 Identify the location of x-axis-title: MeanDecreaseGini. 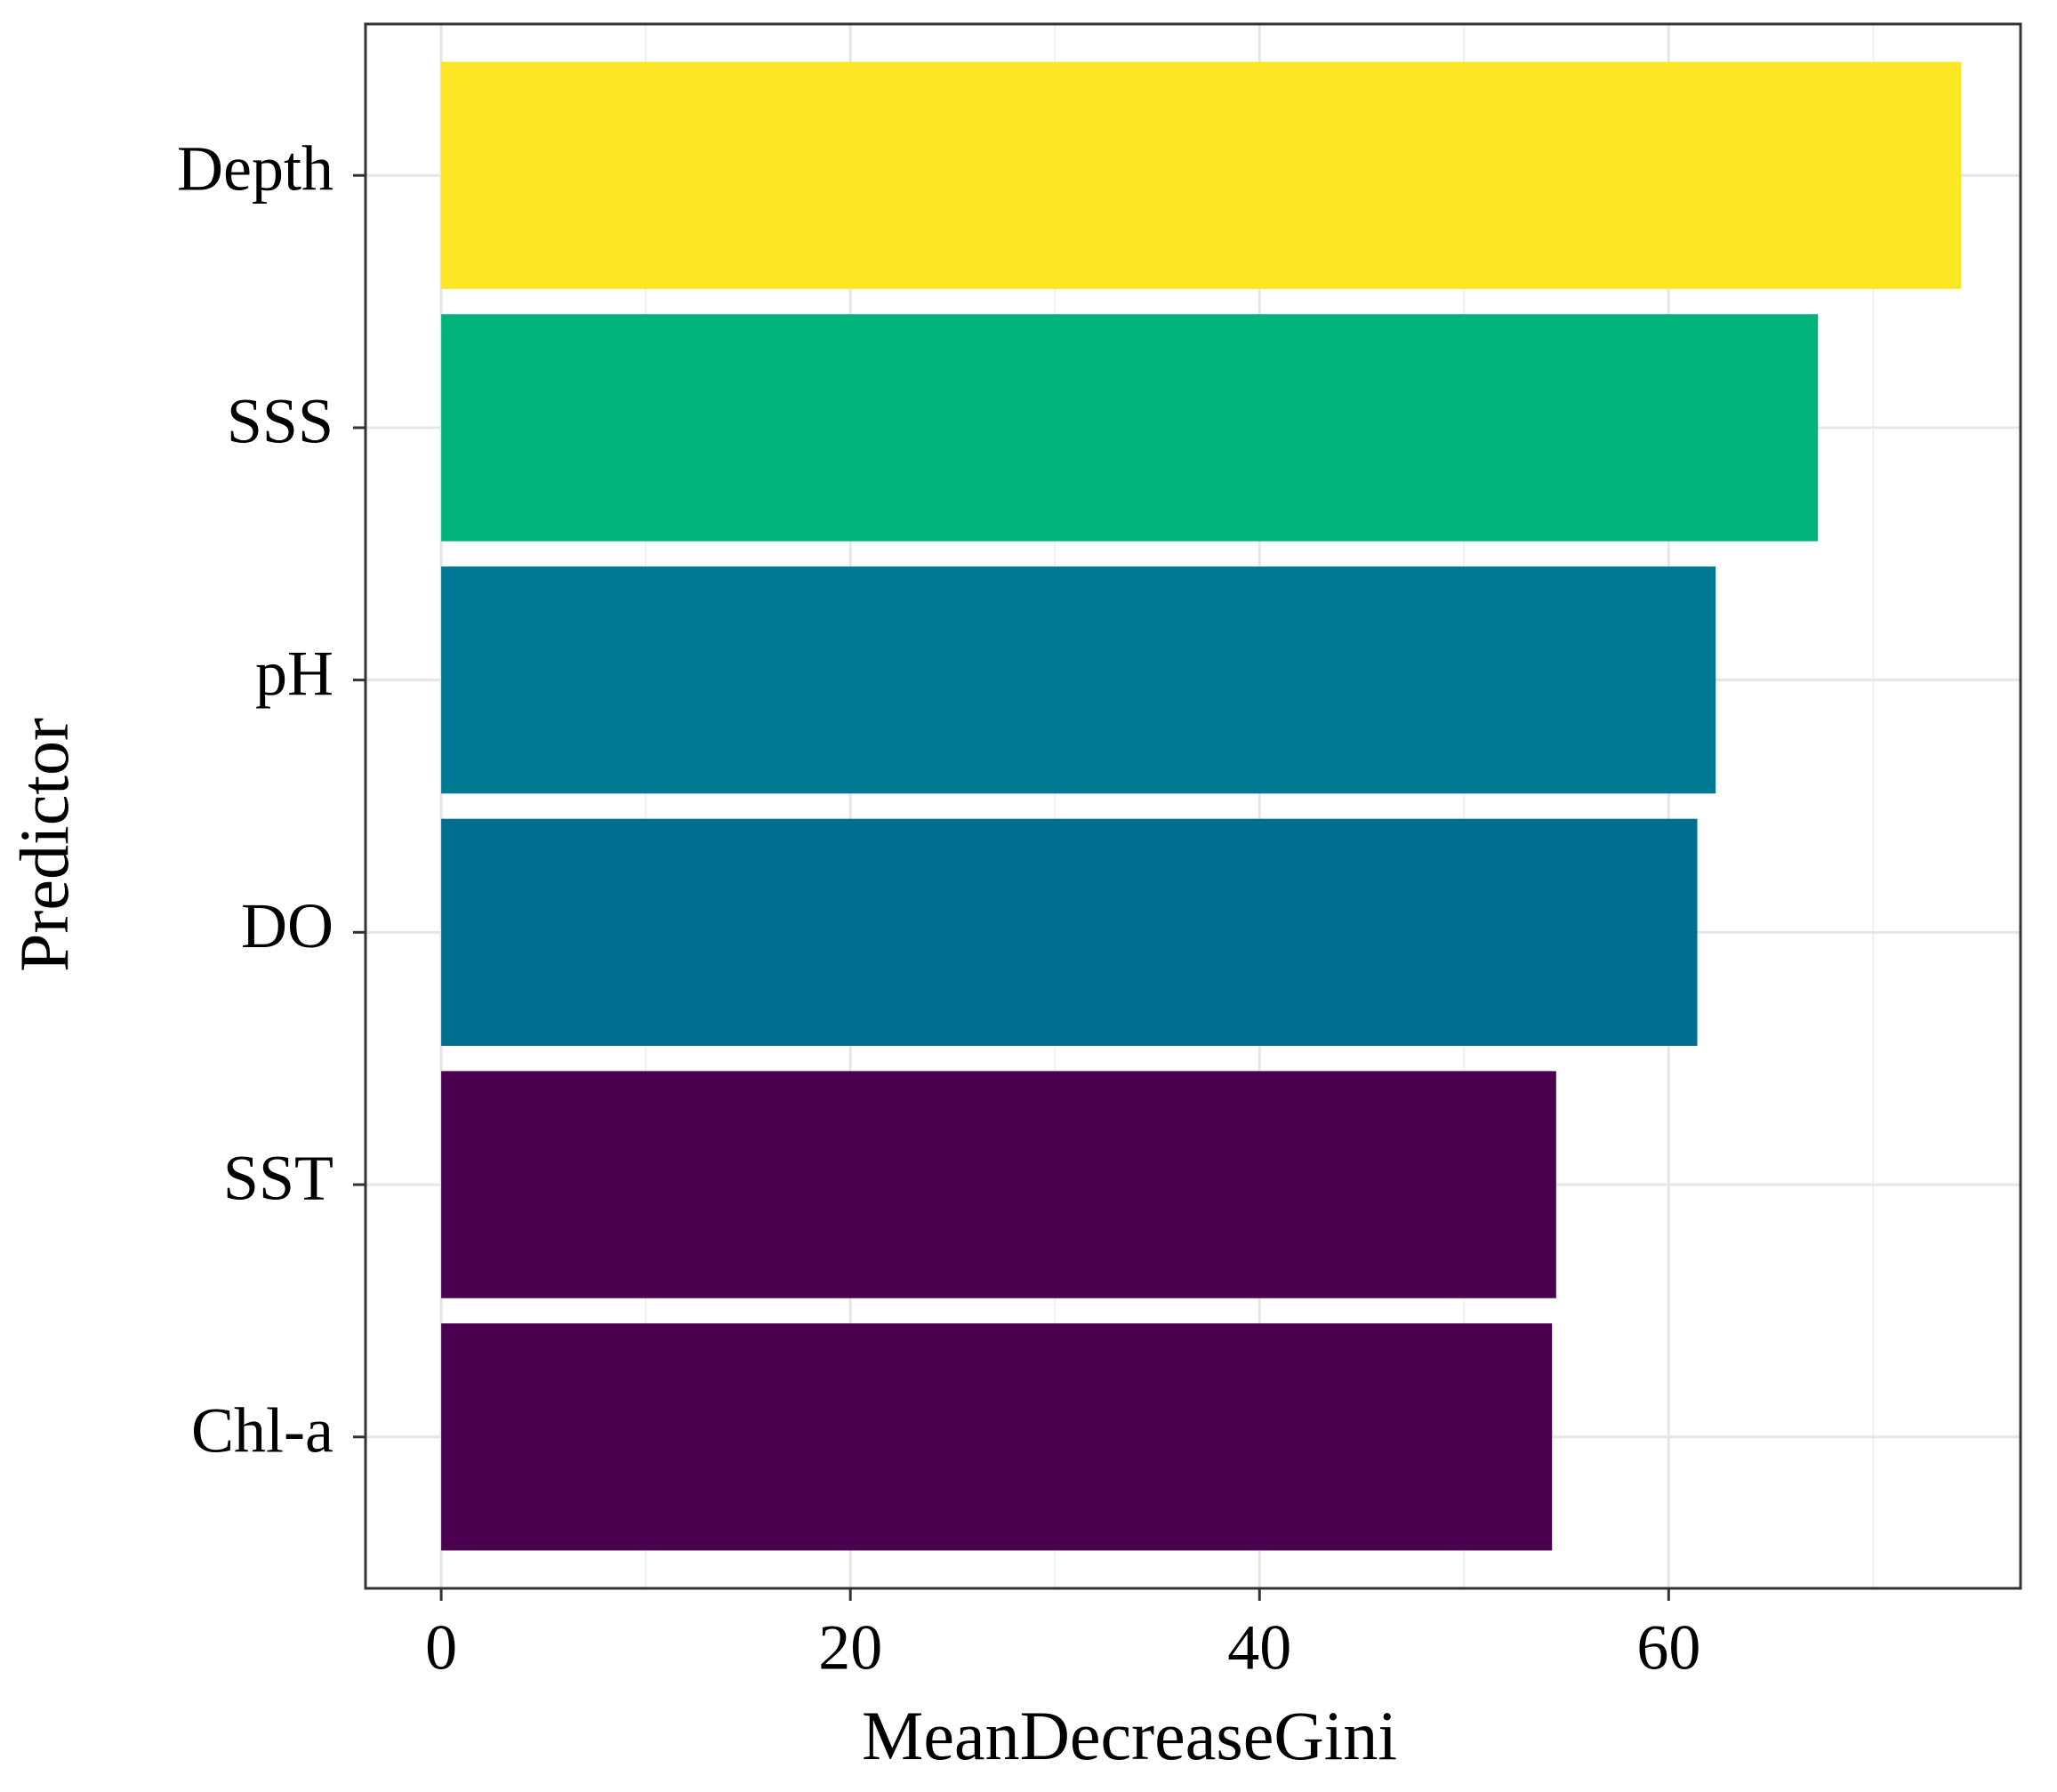
(1129, 1735).